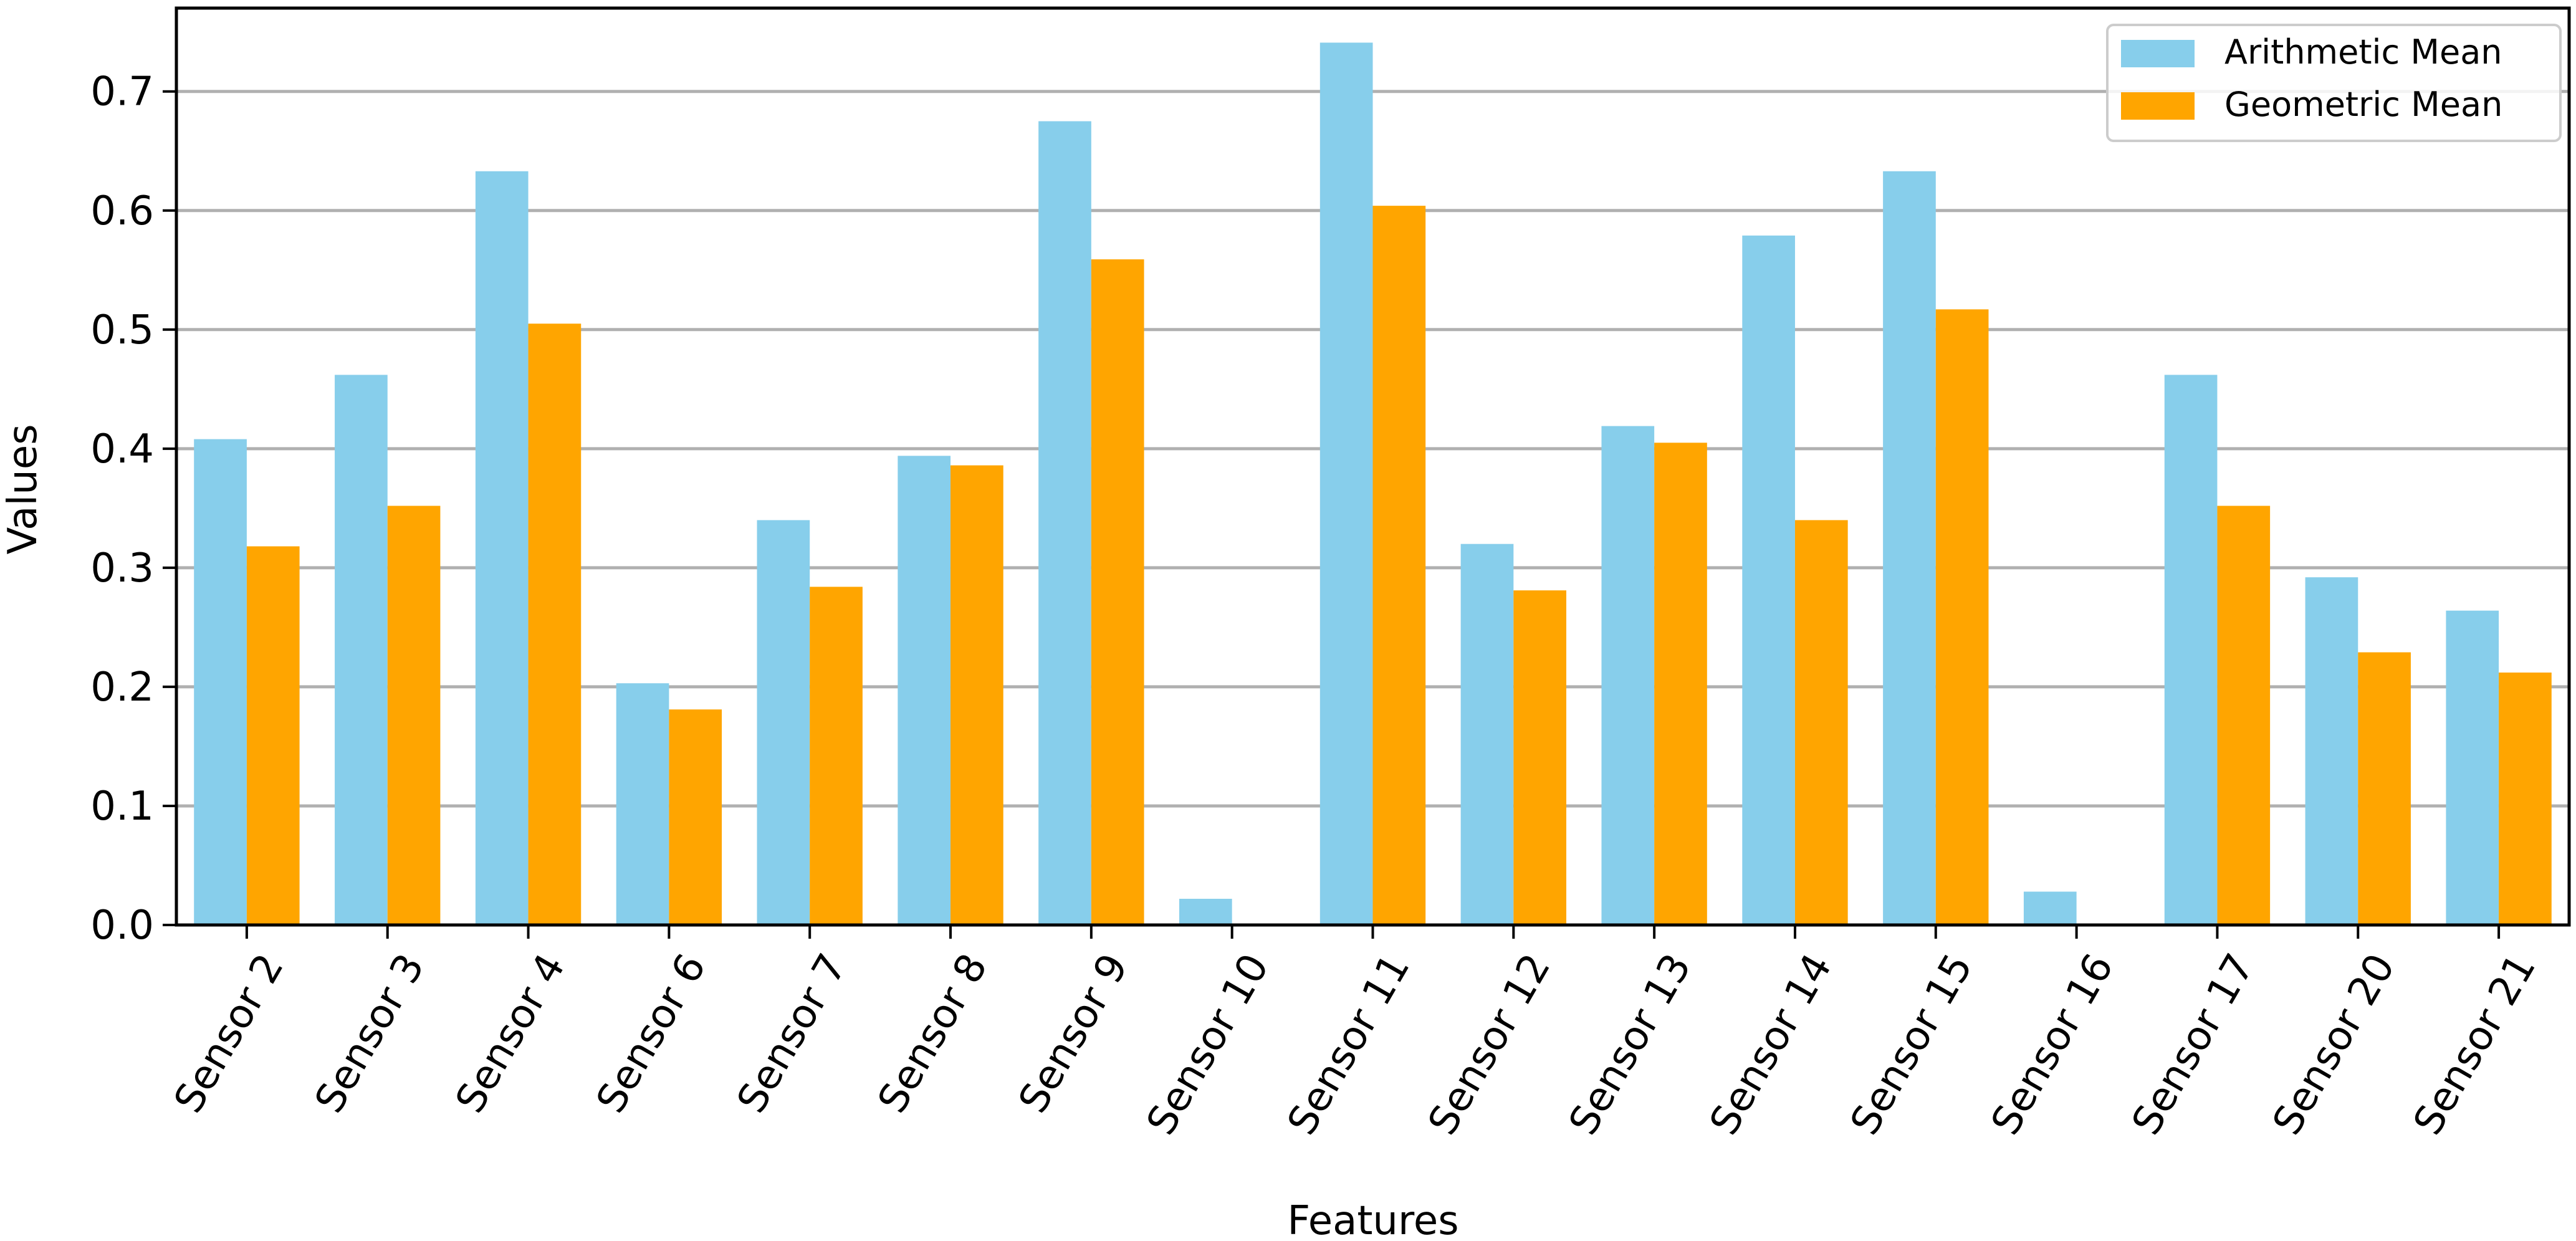  What do you see at coordinates (230, 1033) in the screenshot?
I see `x-tick-label: Sensor 2` at bounding box center [230, 1033].